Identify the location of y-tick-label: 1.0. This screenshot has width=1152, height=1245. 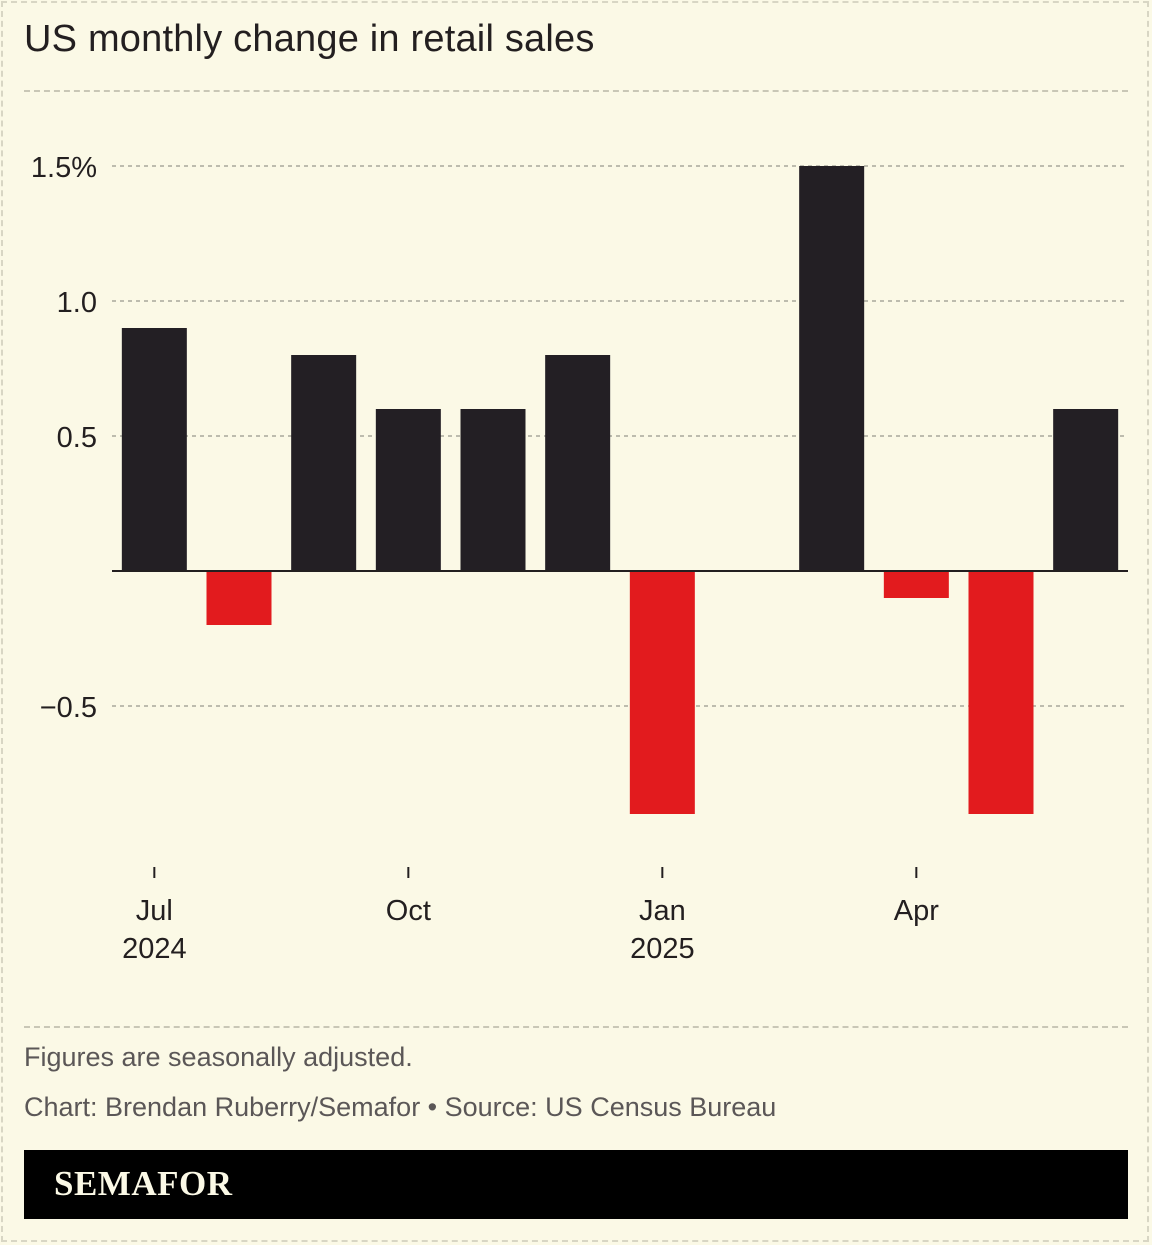
(77, 303).